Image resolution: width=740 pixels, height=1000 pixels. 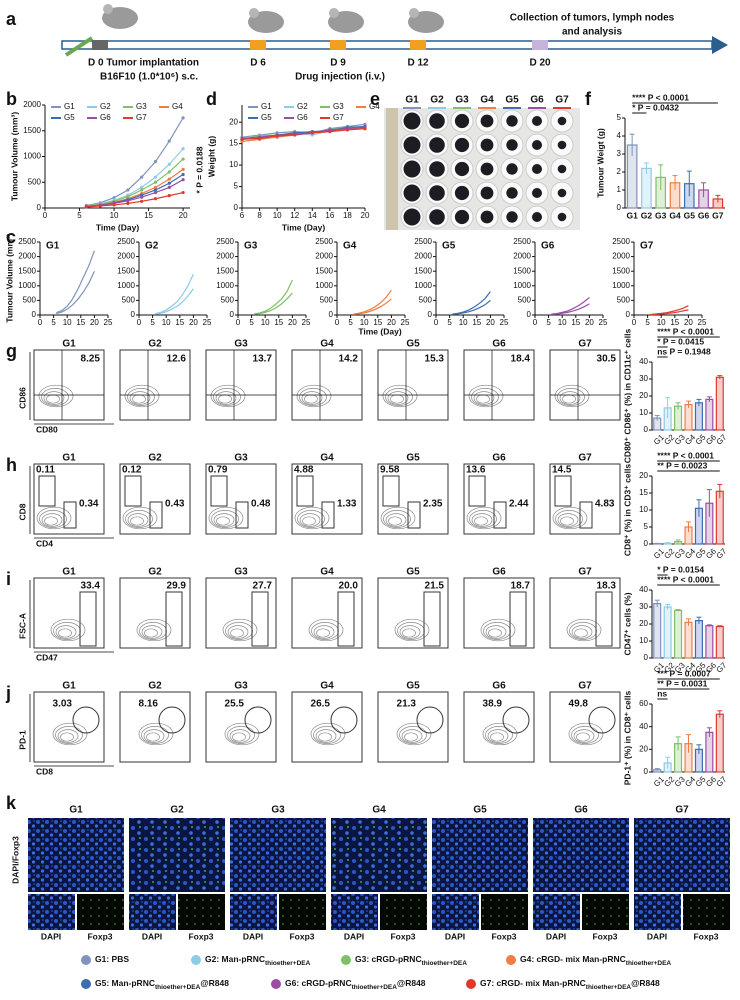 I want to click on group-label: G5, so click(x=413, y=458).